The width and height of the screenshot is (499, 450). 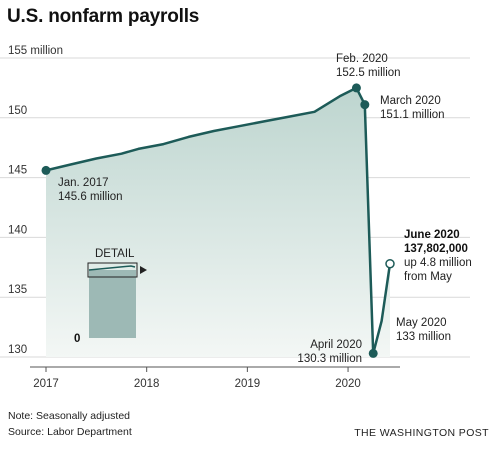 I want to click on footer-note: Note: Seasonally adjusted, so click(x=69, y=416).